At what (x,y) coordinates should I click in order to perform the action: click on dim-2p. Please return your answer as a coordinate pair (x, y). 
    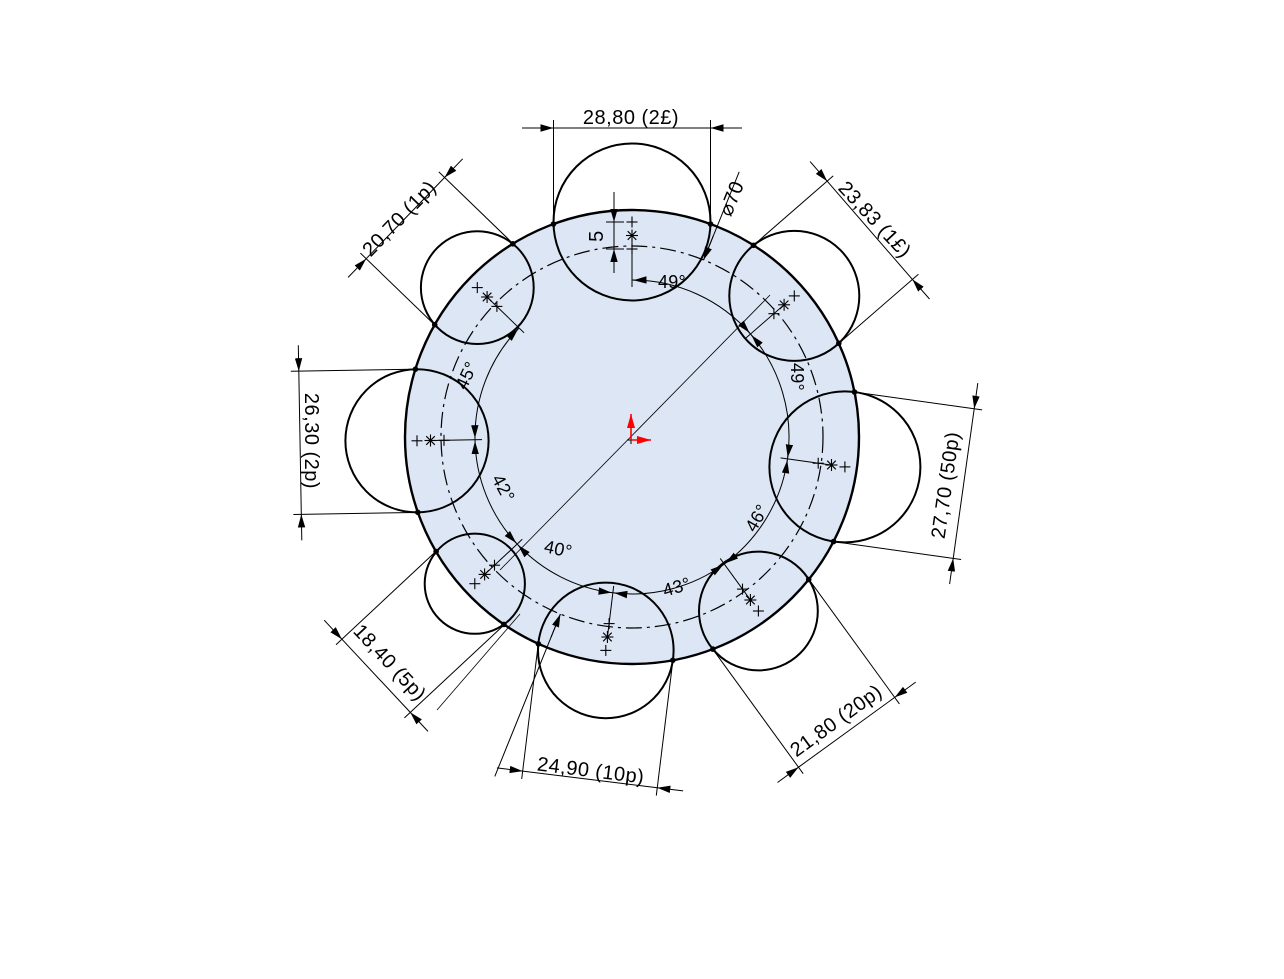
    Looking at the image, I should click on (352, 443).